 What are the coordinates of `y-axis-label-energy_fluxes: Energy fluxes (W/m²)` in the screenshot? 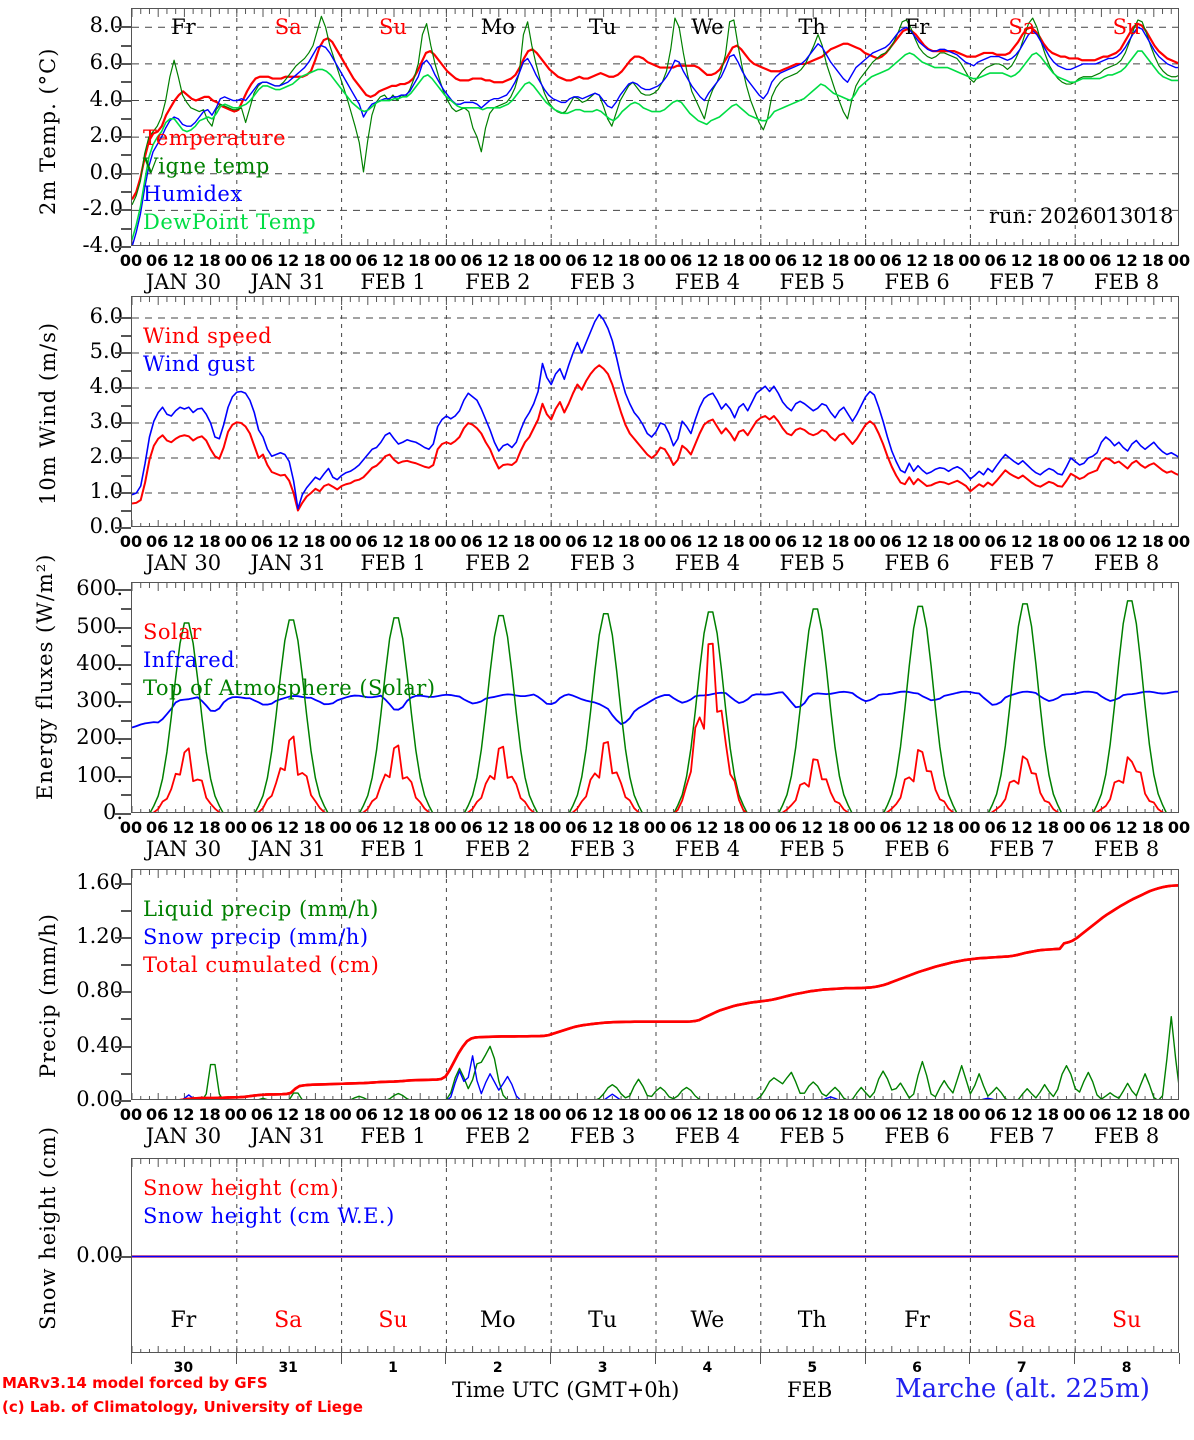 It's located at (45, 676).